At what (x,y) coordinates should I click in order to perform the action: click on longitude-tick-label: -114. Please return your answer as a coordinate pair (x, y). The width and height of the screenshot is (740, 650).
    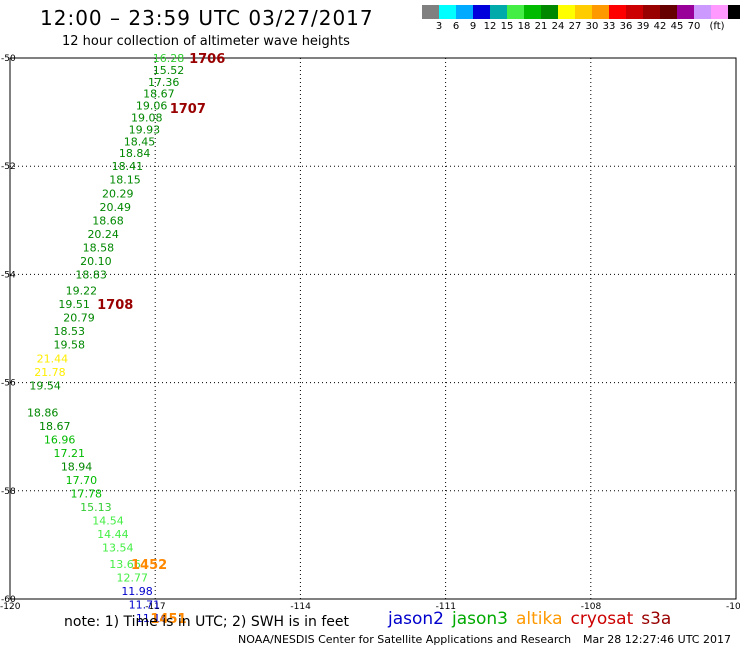
    Looking at the image, I should click on (300, 607).